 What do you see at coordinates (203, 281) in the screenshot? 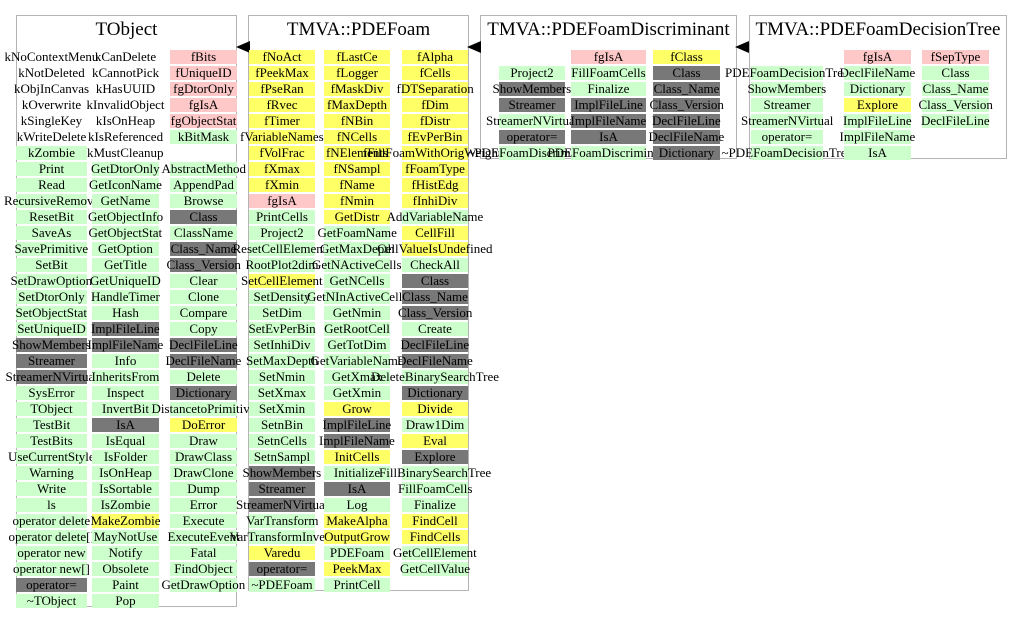
I see `class-member: Clear` at bounding box center [203, 281].